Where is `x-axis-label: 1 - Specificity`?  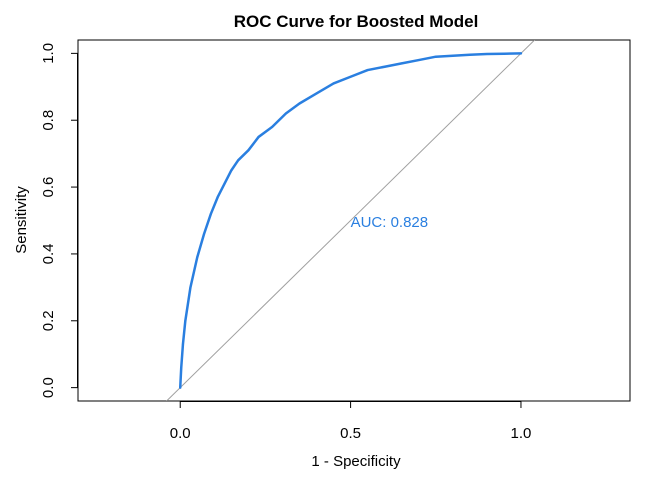 x-axis-label: 1 - Specificity is located at coordinates (356, 461).